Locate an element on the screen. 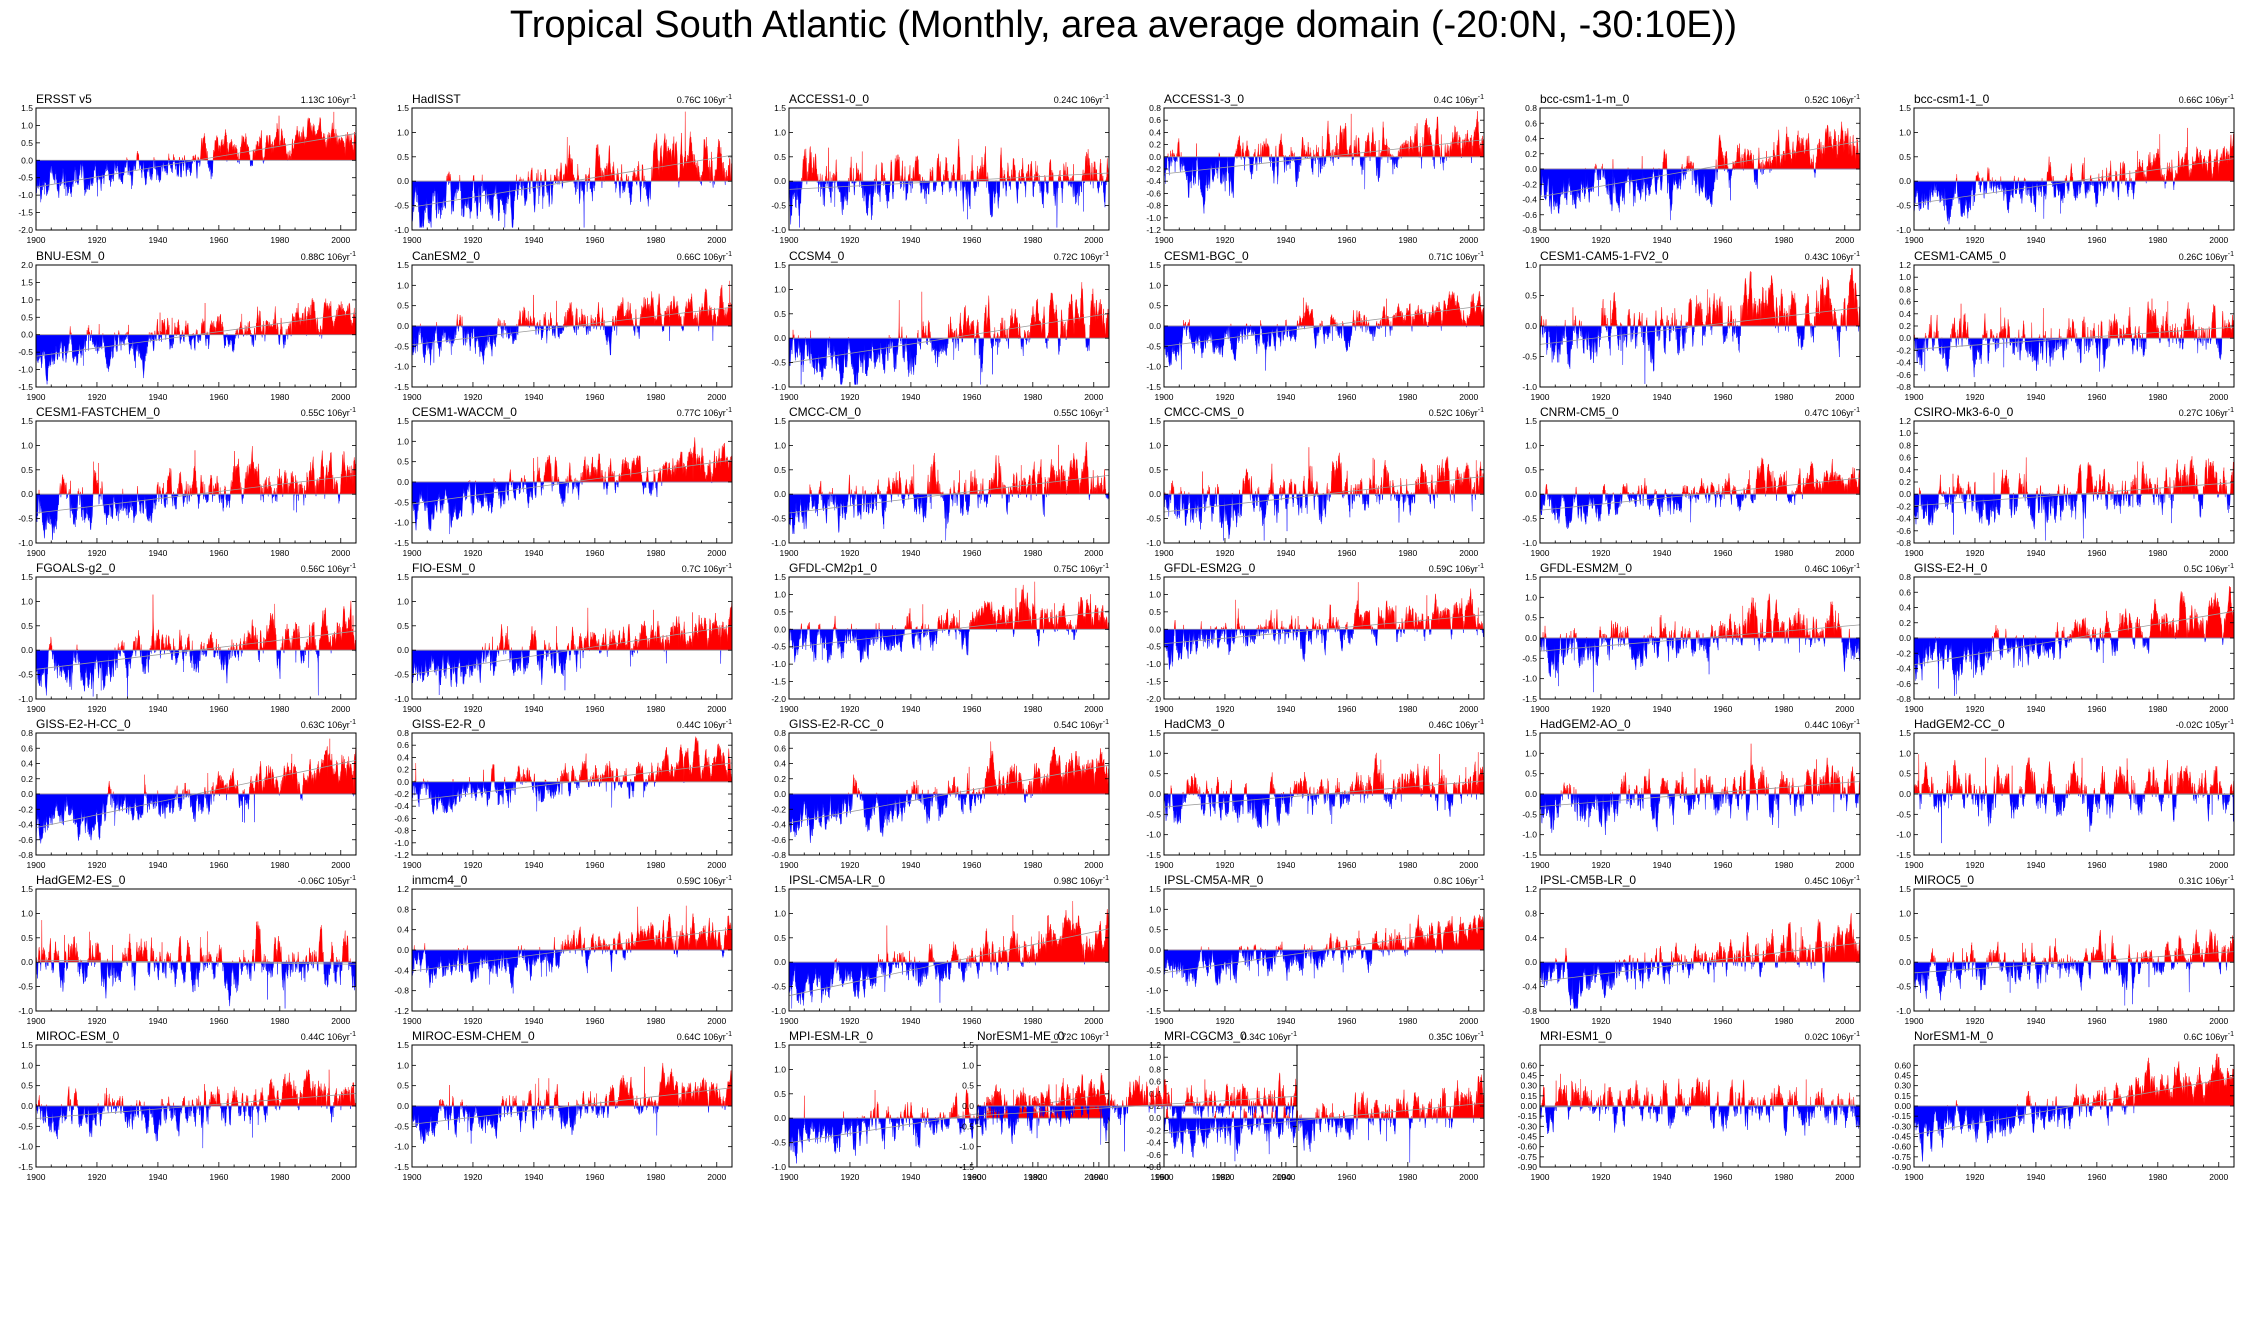  panel-title: FGOALS-g2_0 is located at coordinates (76, 568).